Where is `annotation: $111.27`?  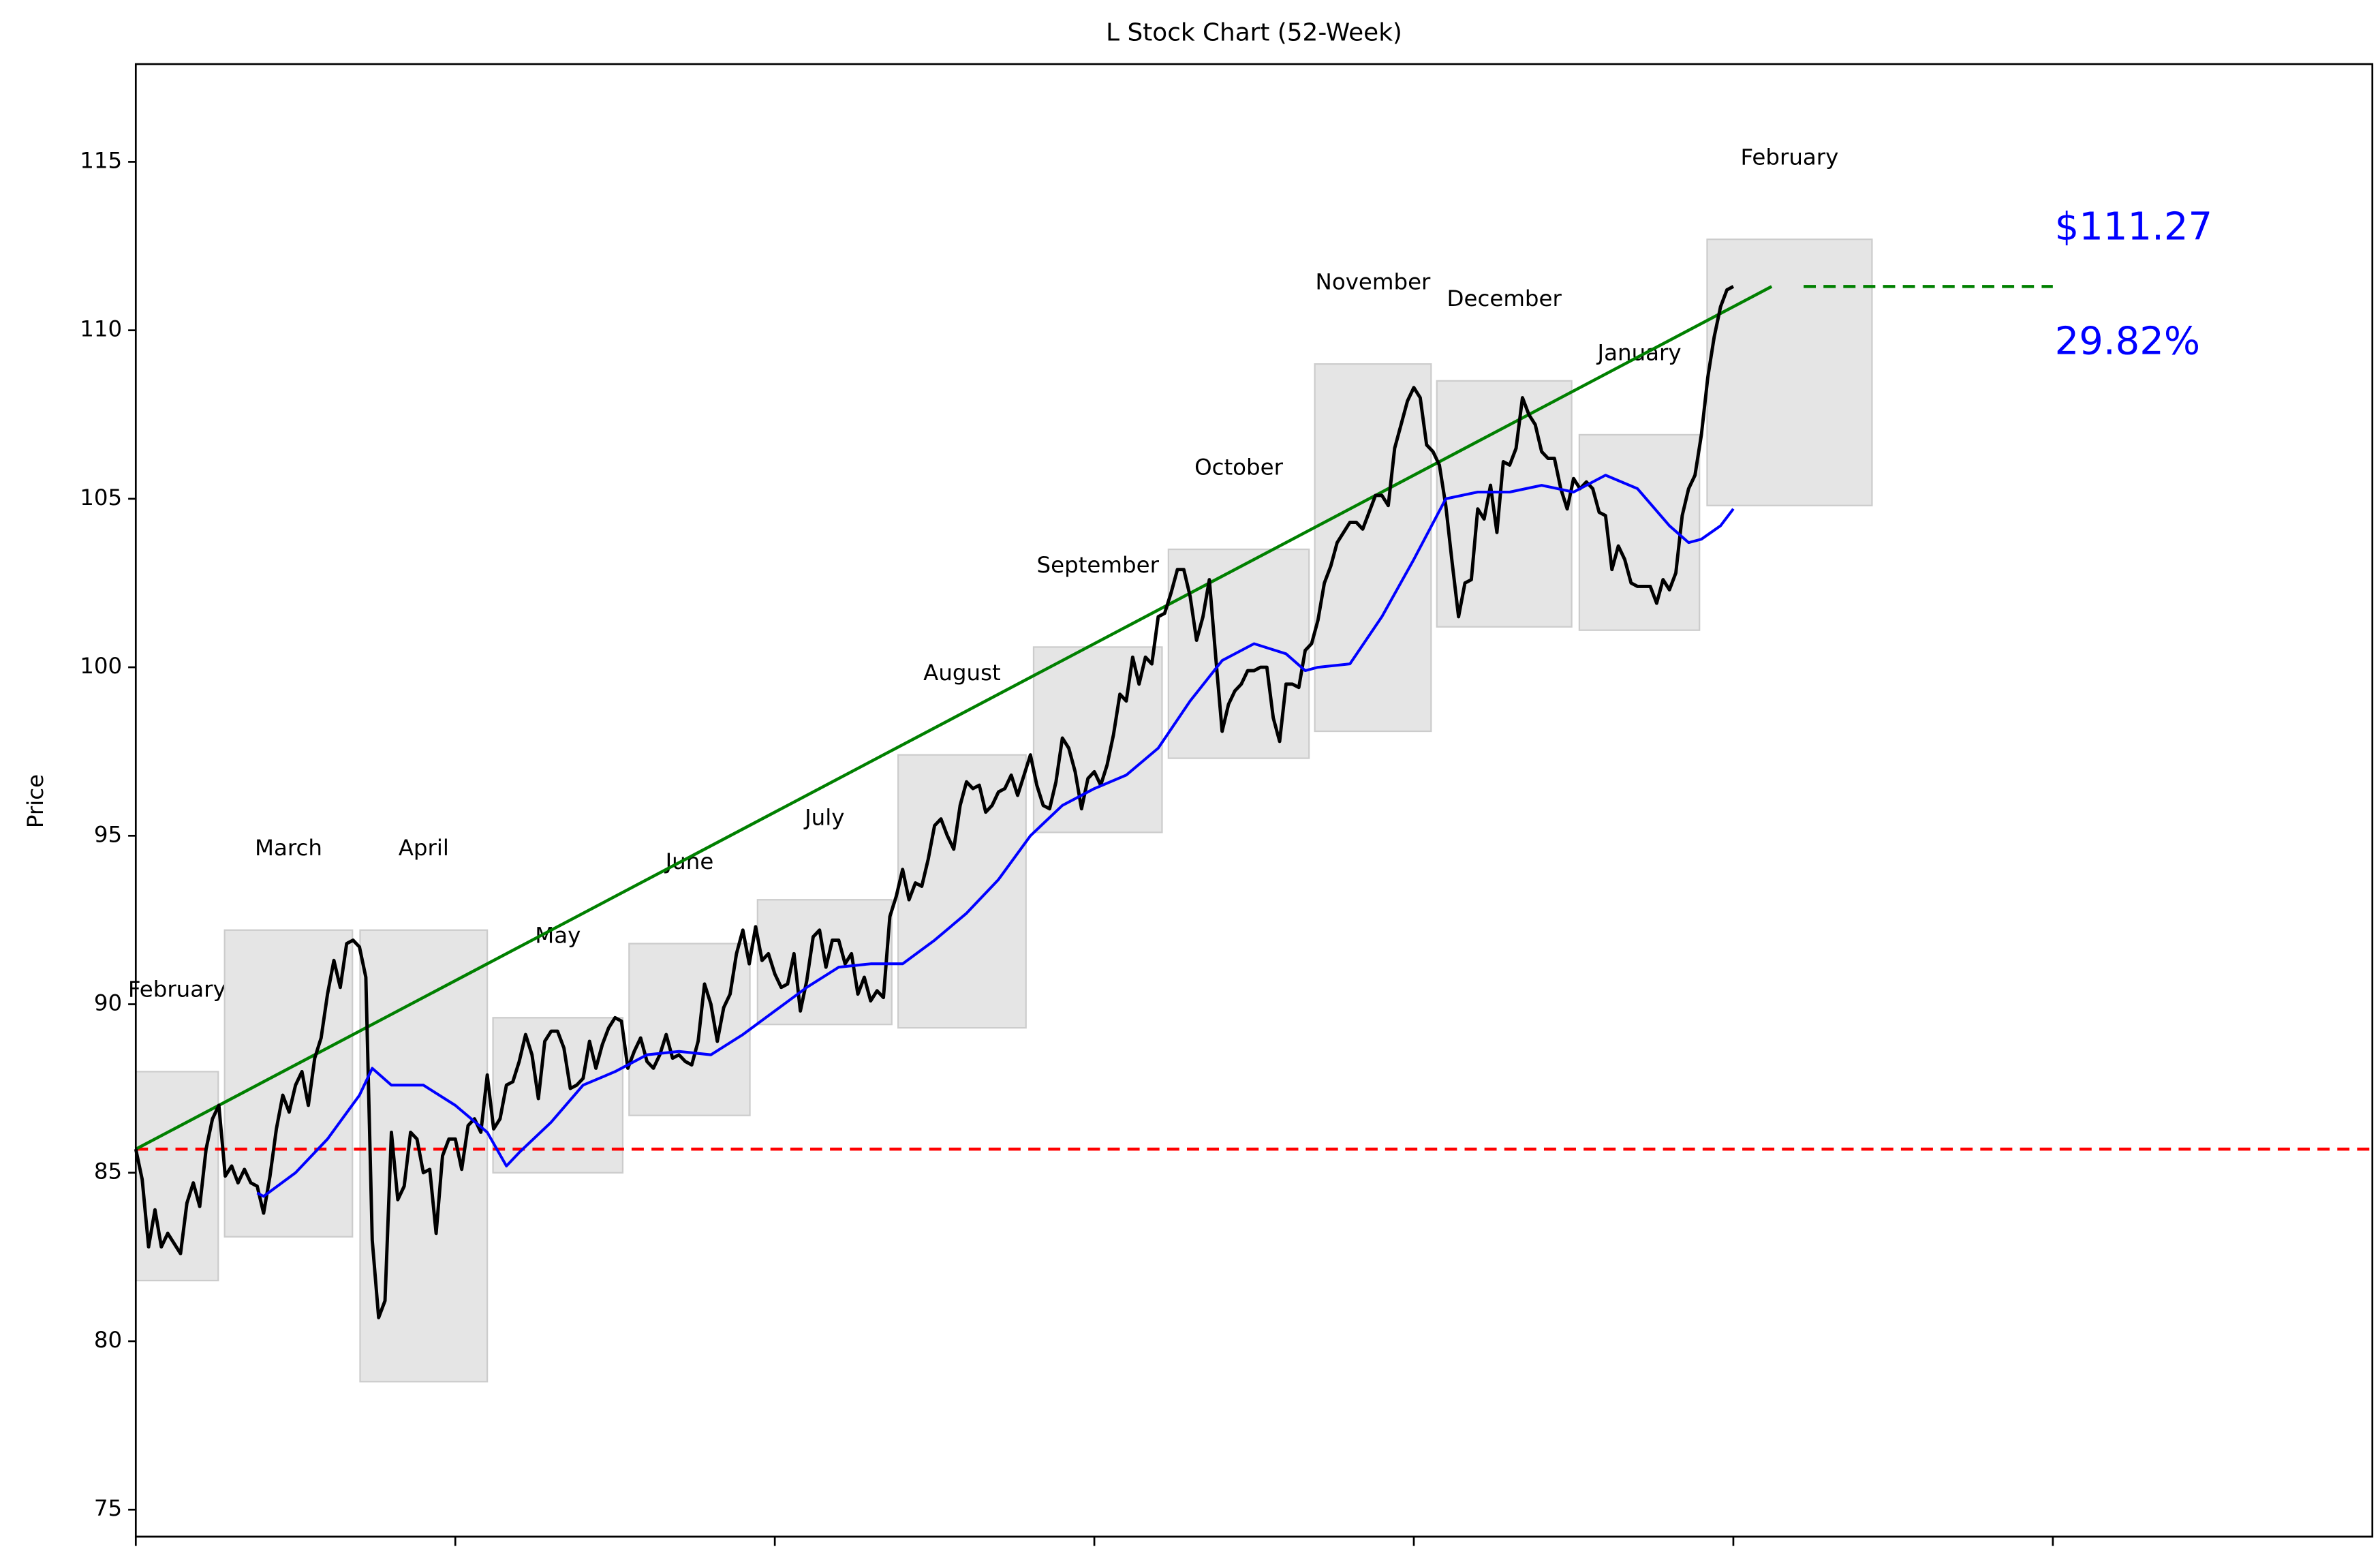 annotation: $111.27 is located at coordinates (2133, 226).